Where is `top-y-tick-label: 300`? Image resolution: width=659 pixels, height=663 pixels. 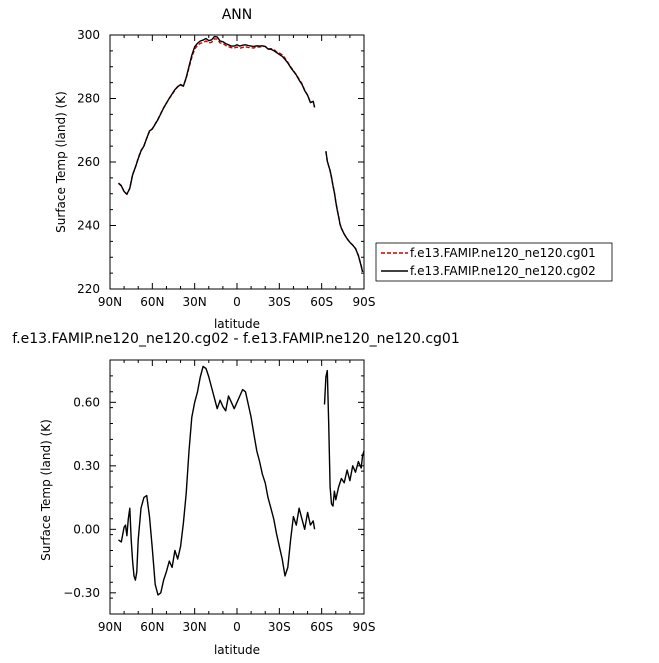
top-y-tick-label: 300 is located at coordinates (88, 35).